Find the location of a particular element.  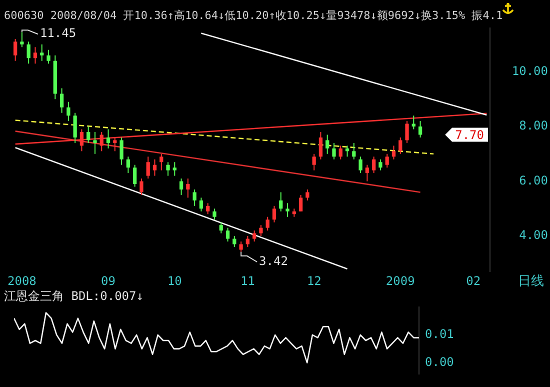

y-tick-label: 8.00 is located at coordinates (533, 125).